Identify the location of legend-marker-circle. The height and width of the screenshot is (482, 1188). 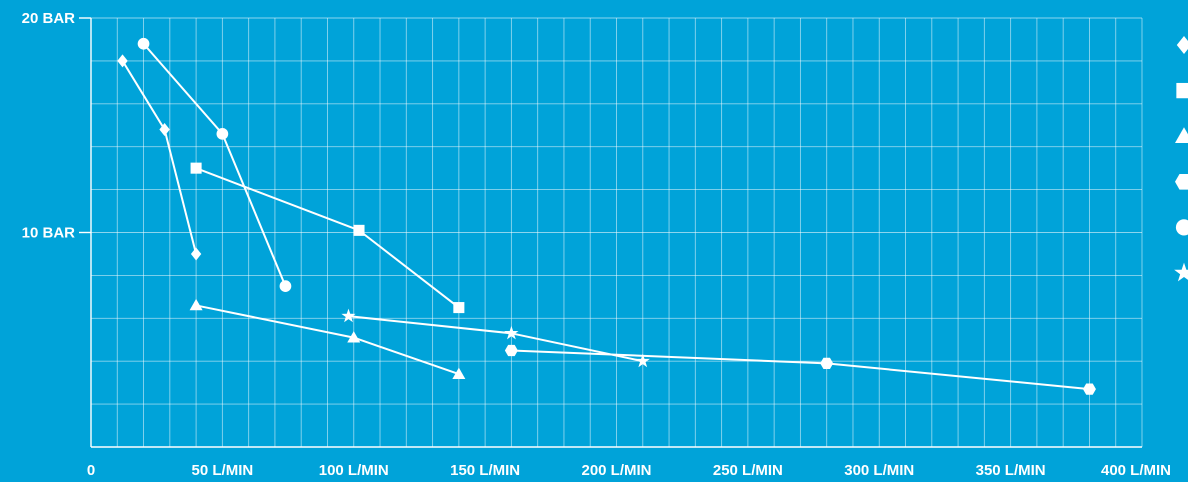
(1181, 227).